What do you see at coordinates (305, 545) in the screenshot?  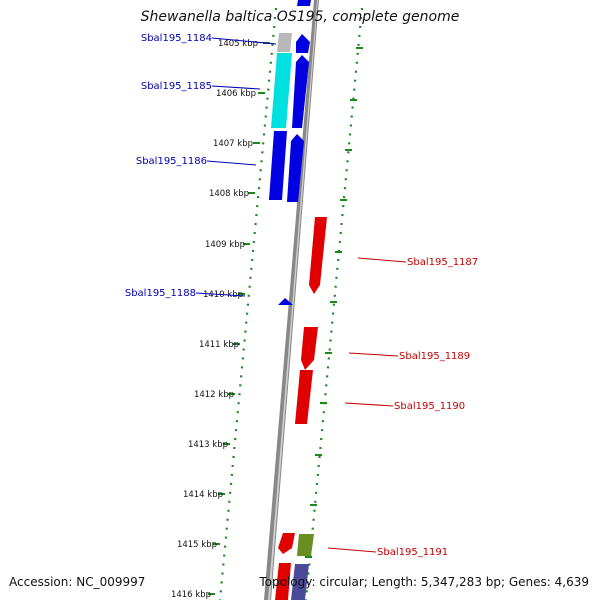 I see `olive-feature` at bounding box center [305, 545].